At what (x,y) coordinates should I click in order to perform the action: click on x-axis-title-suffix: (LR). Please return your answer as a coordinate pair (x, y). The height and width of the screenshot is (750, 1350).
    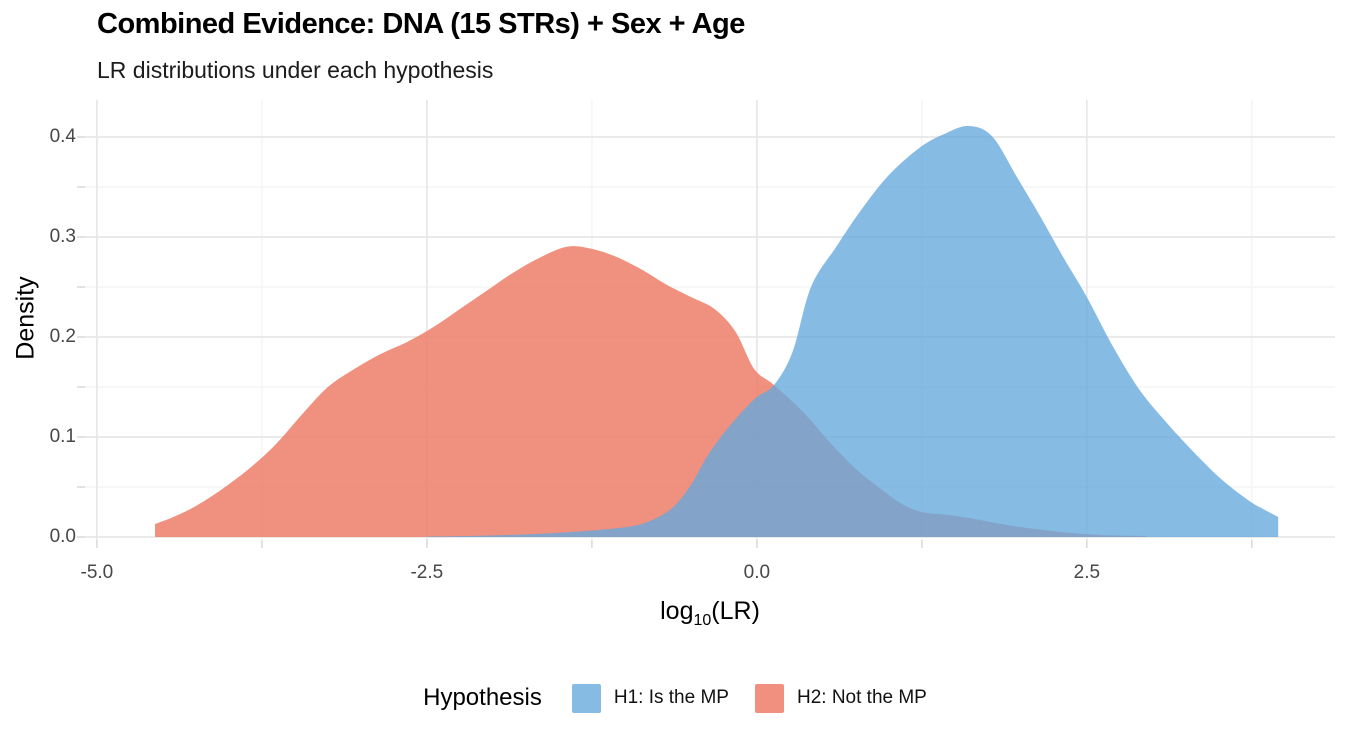
    Looking at the image, I should click on (735, 611).